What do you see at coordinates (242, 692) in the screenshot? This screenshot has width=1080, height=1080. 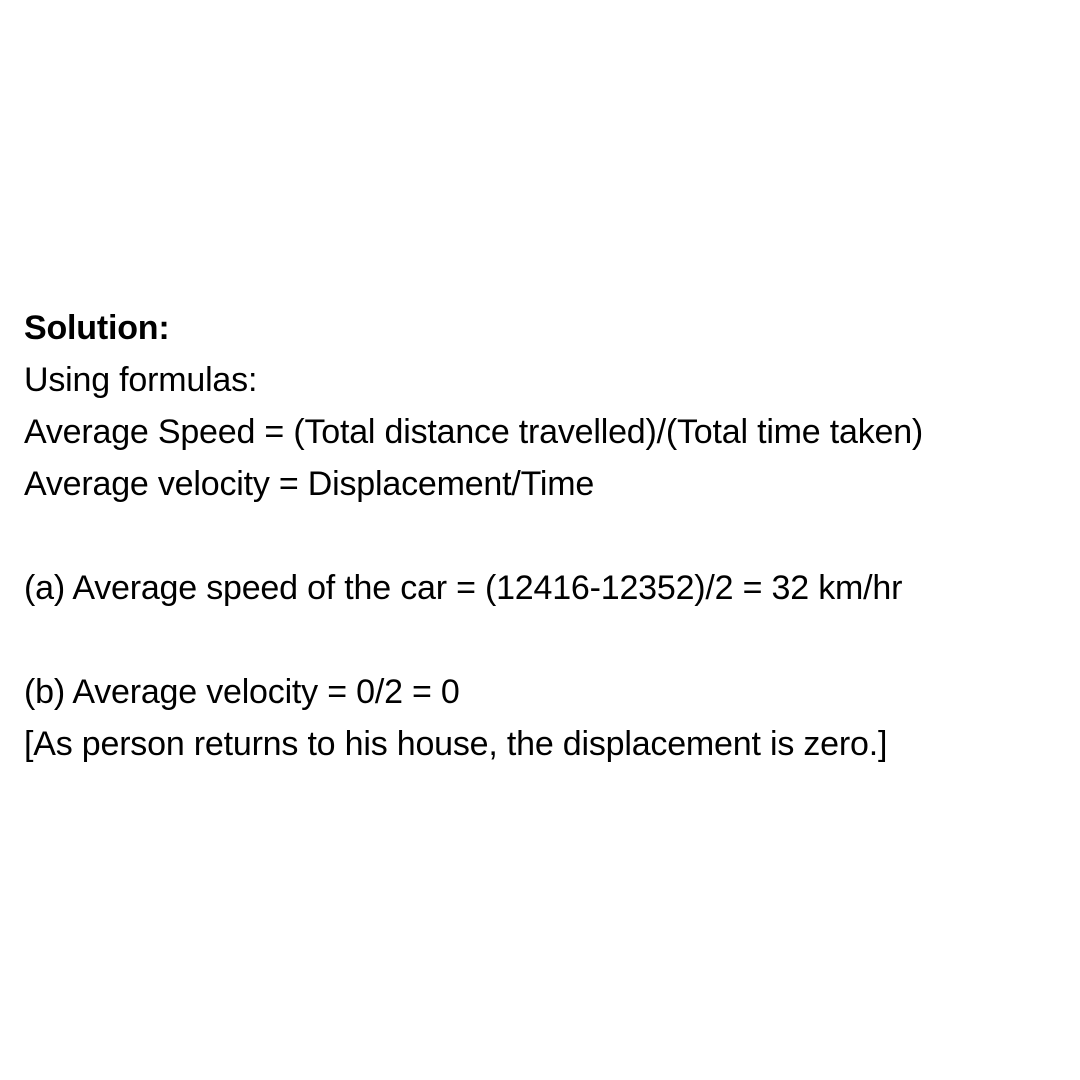 I see `part-b-answer: (b) Average velocity = 0/2 = 0` at bounding box center [242, 692].